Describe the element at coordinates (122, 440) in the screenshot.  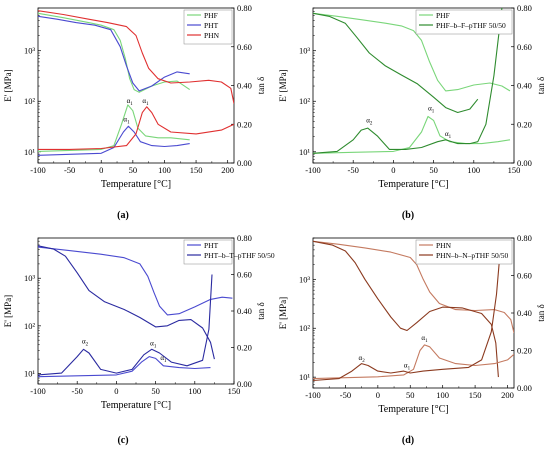
I see `panel-caption: (c)` at that location.